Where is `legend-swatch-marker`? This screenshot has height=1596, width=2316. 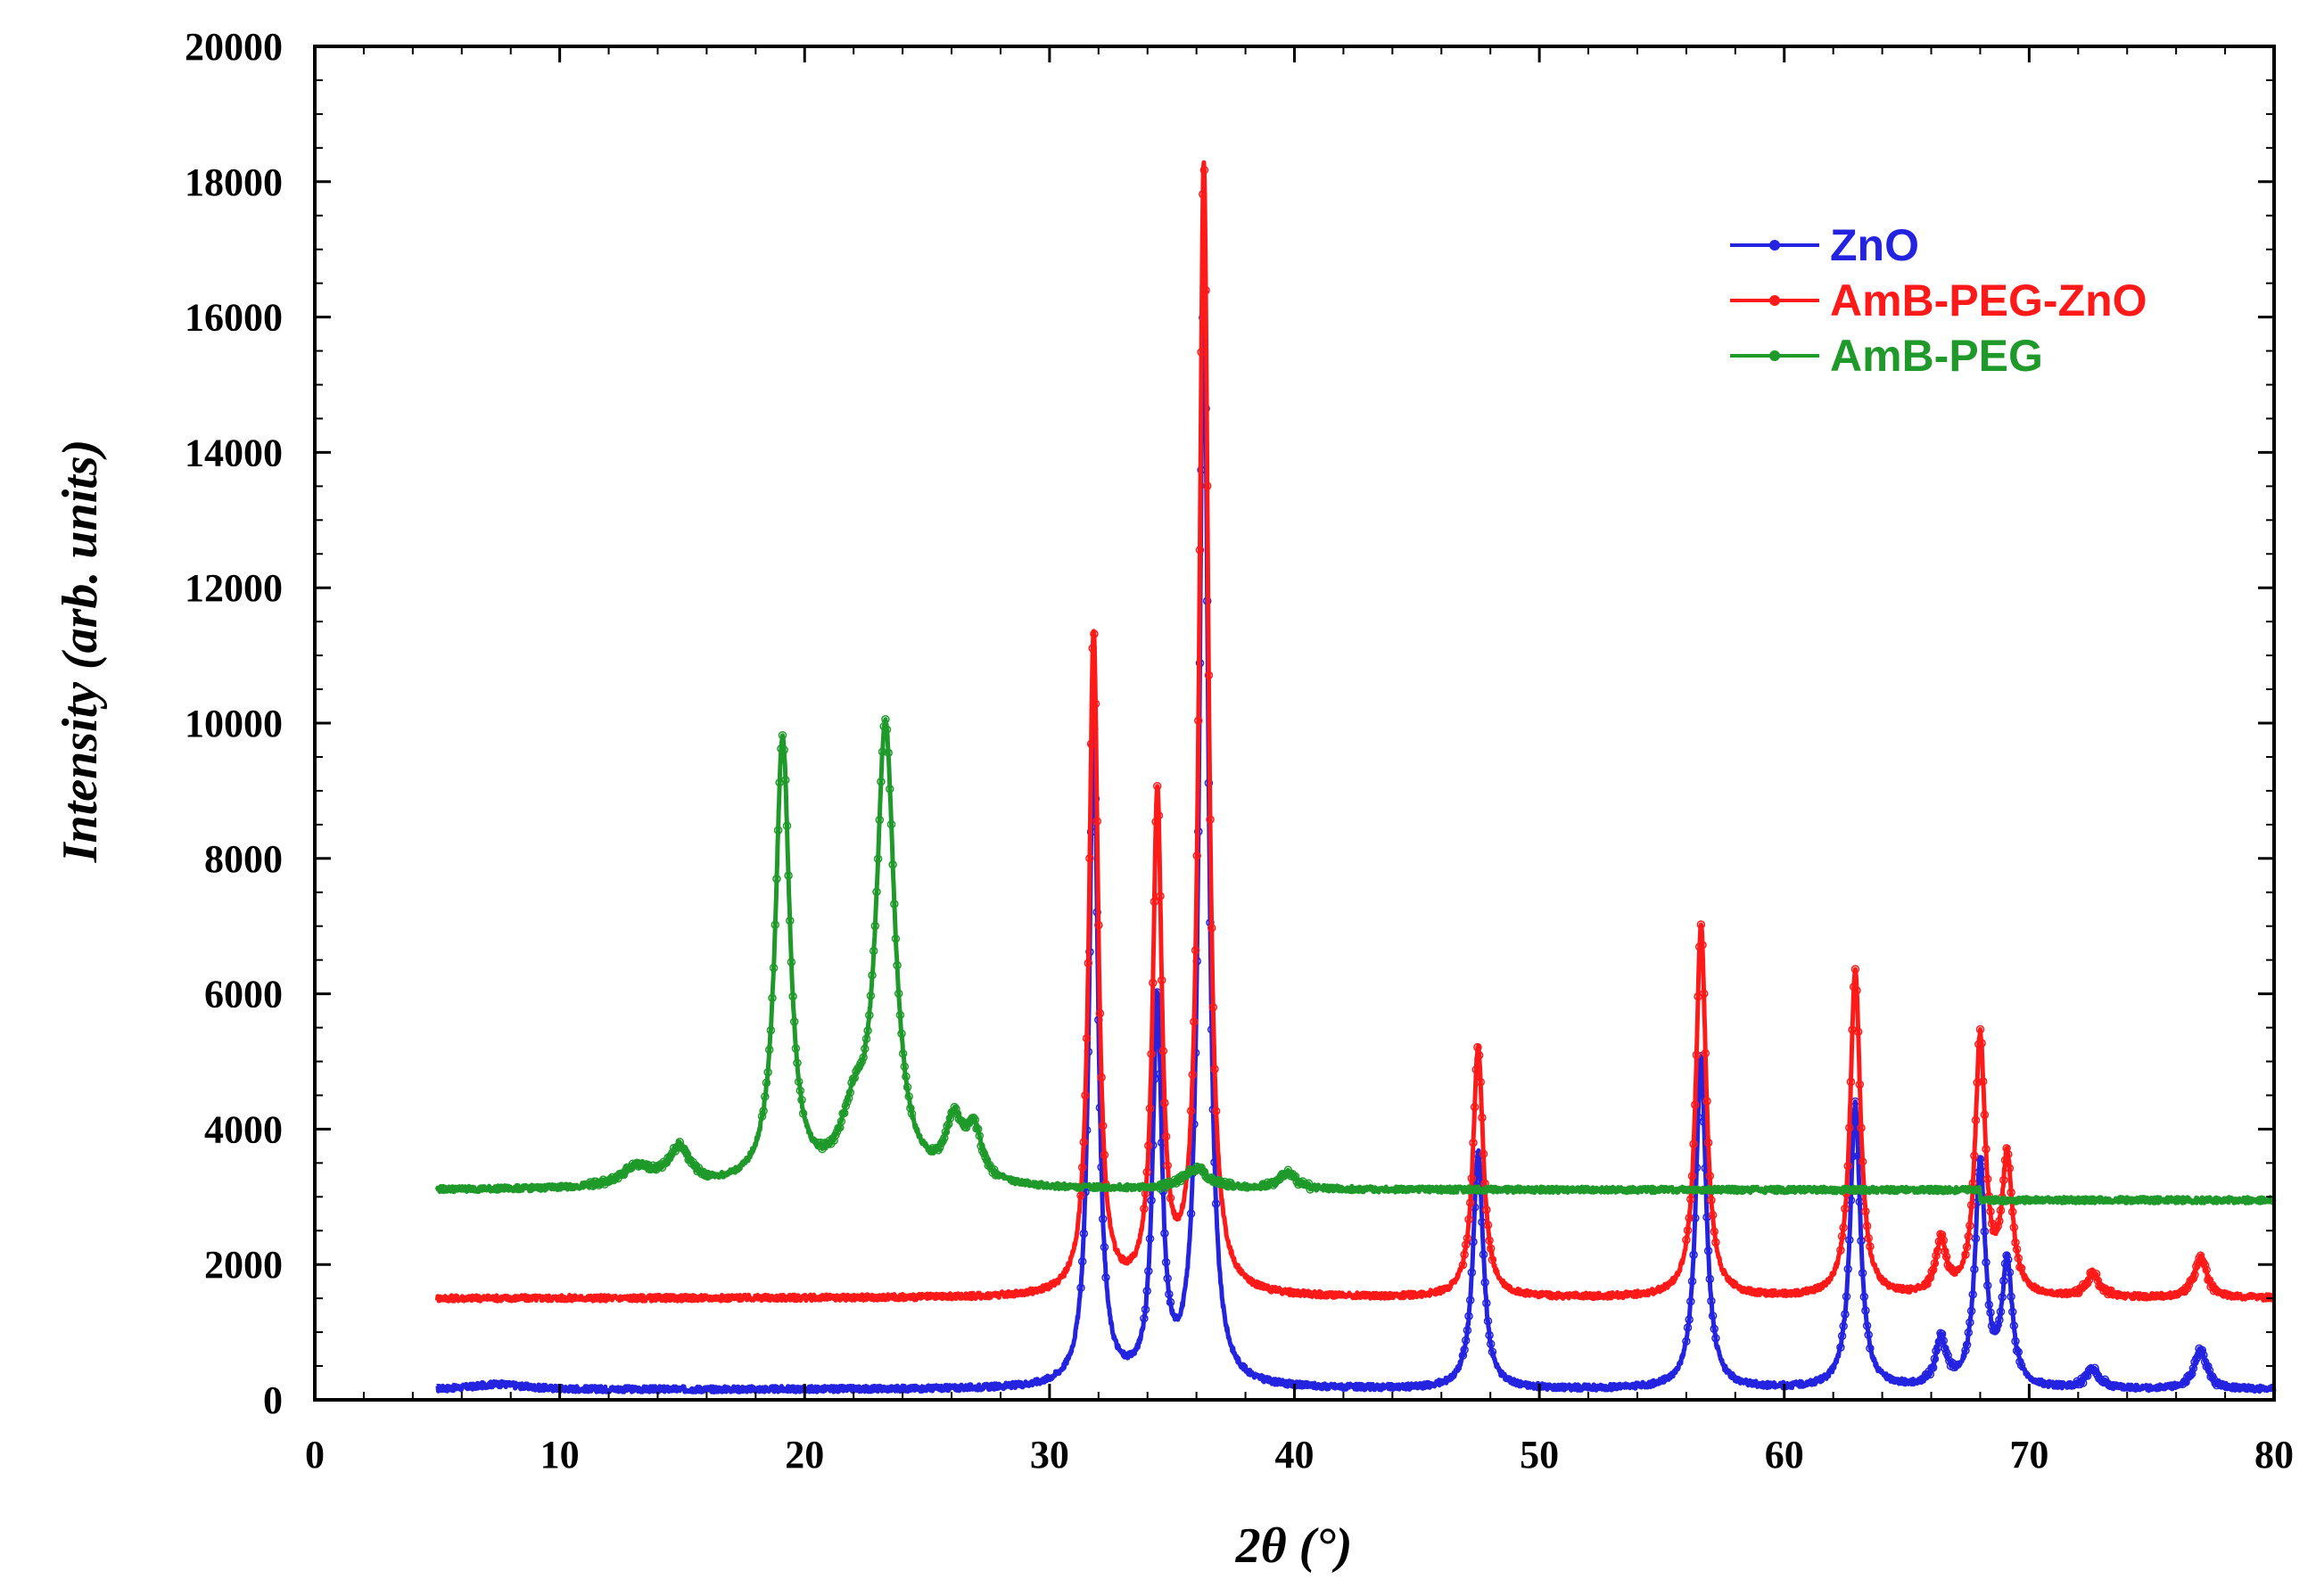 legend-swatch-marker is located at coordinates (1774, 245).